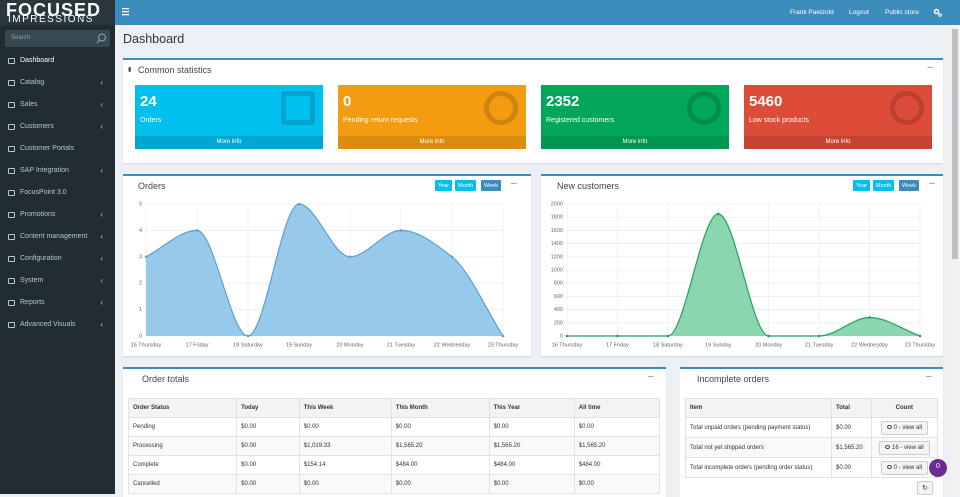 The image size is (960, 497). What do you see at coordinates (819, 345) in the screenshot?
I see `x-tick-label: 21 Tuesday` at bounding box center [819, 345].